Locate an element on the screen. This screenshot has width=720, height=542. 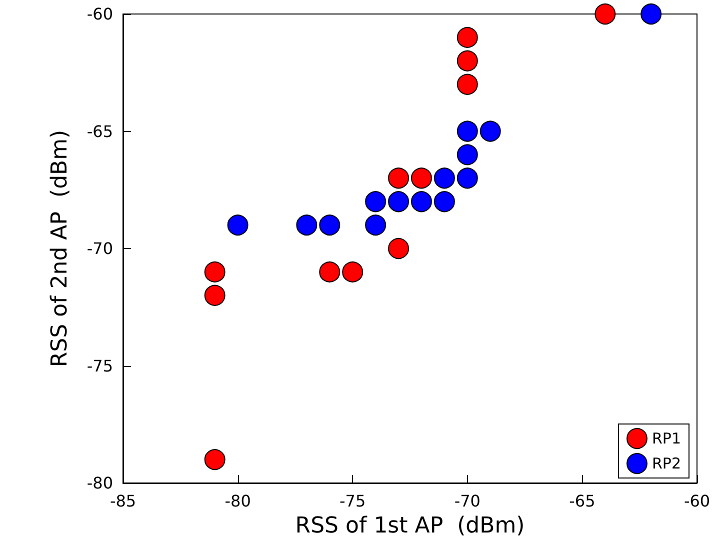
y-tick-label: -80 is located at coordinates (99, 483).